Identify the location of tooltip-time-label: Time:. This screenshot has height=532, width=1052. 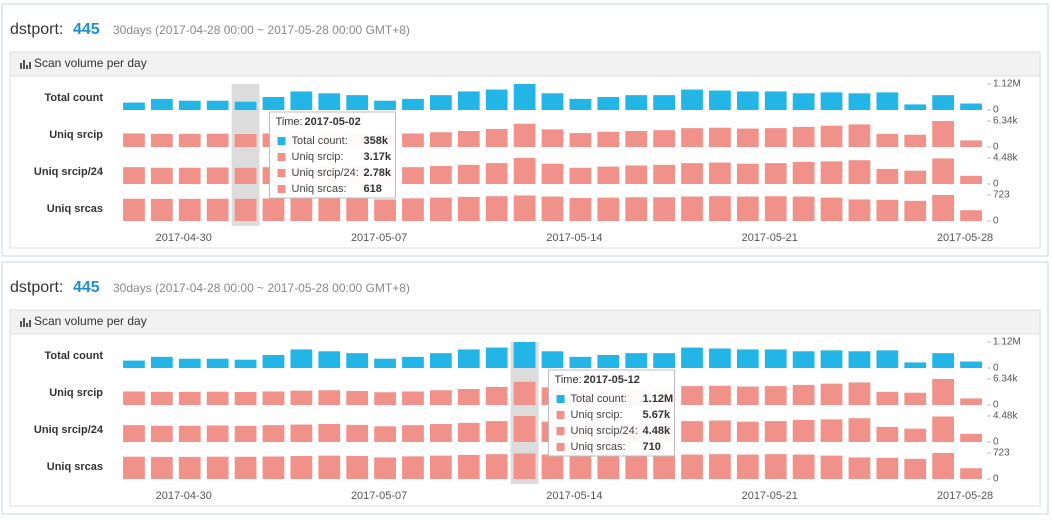
(568, 380).